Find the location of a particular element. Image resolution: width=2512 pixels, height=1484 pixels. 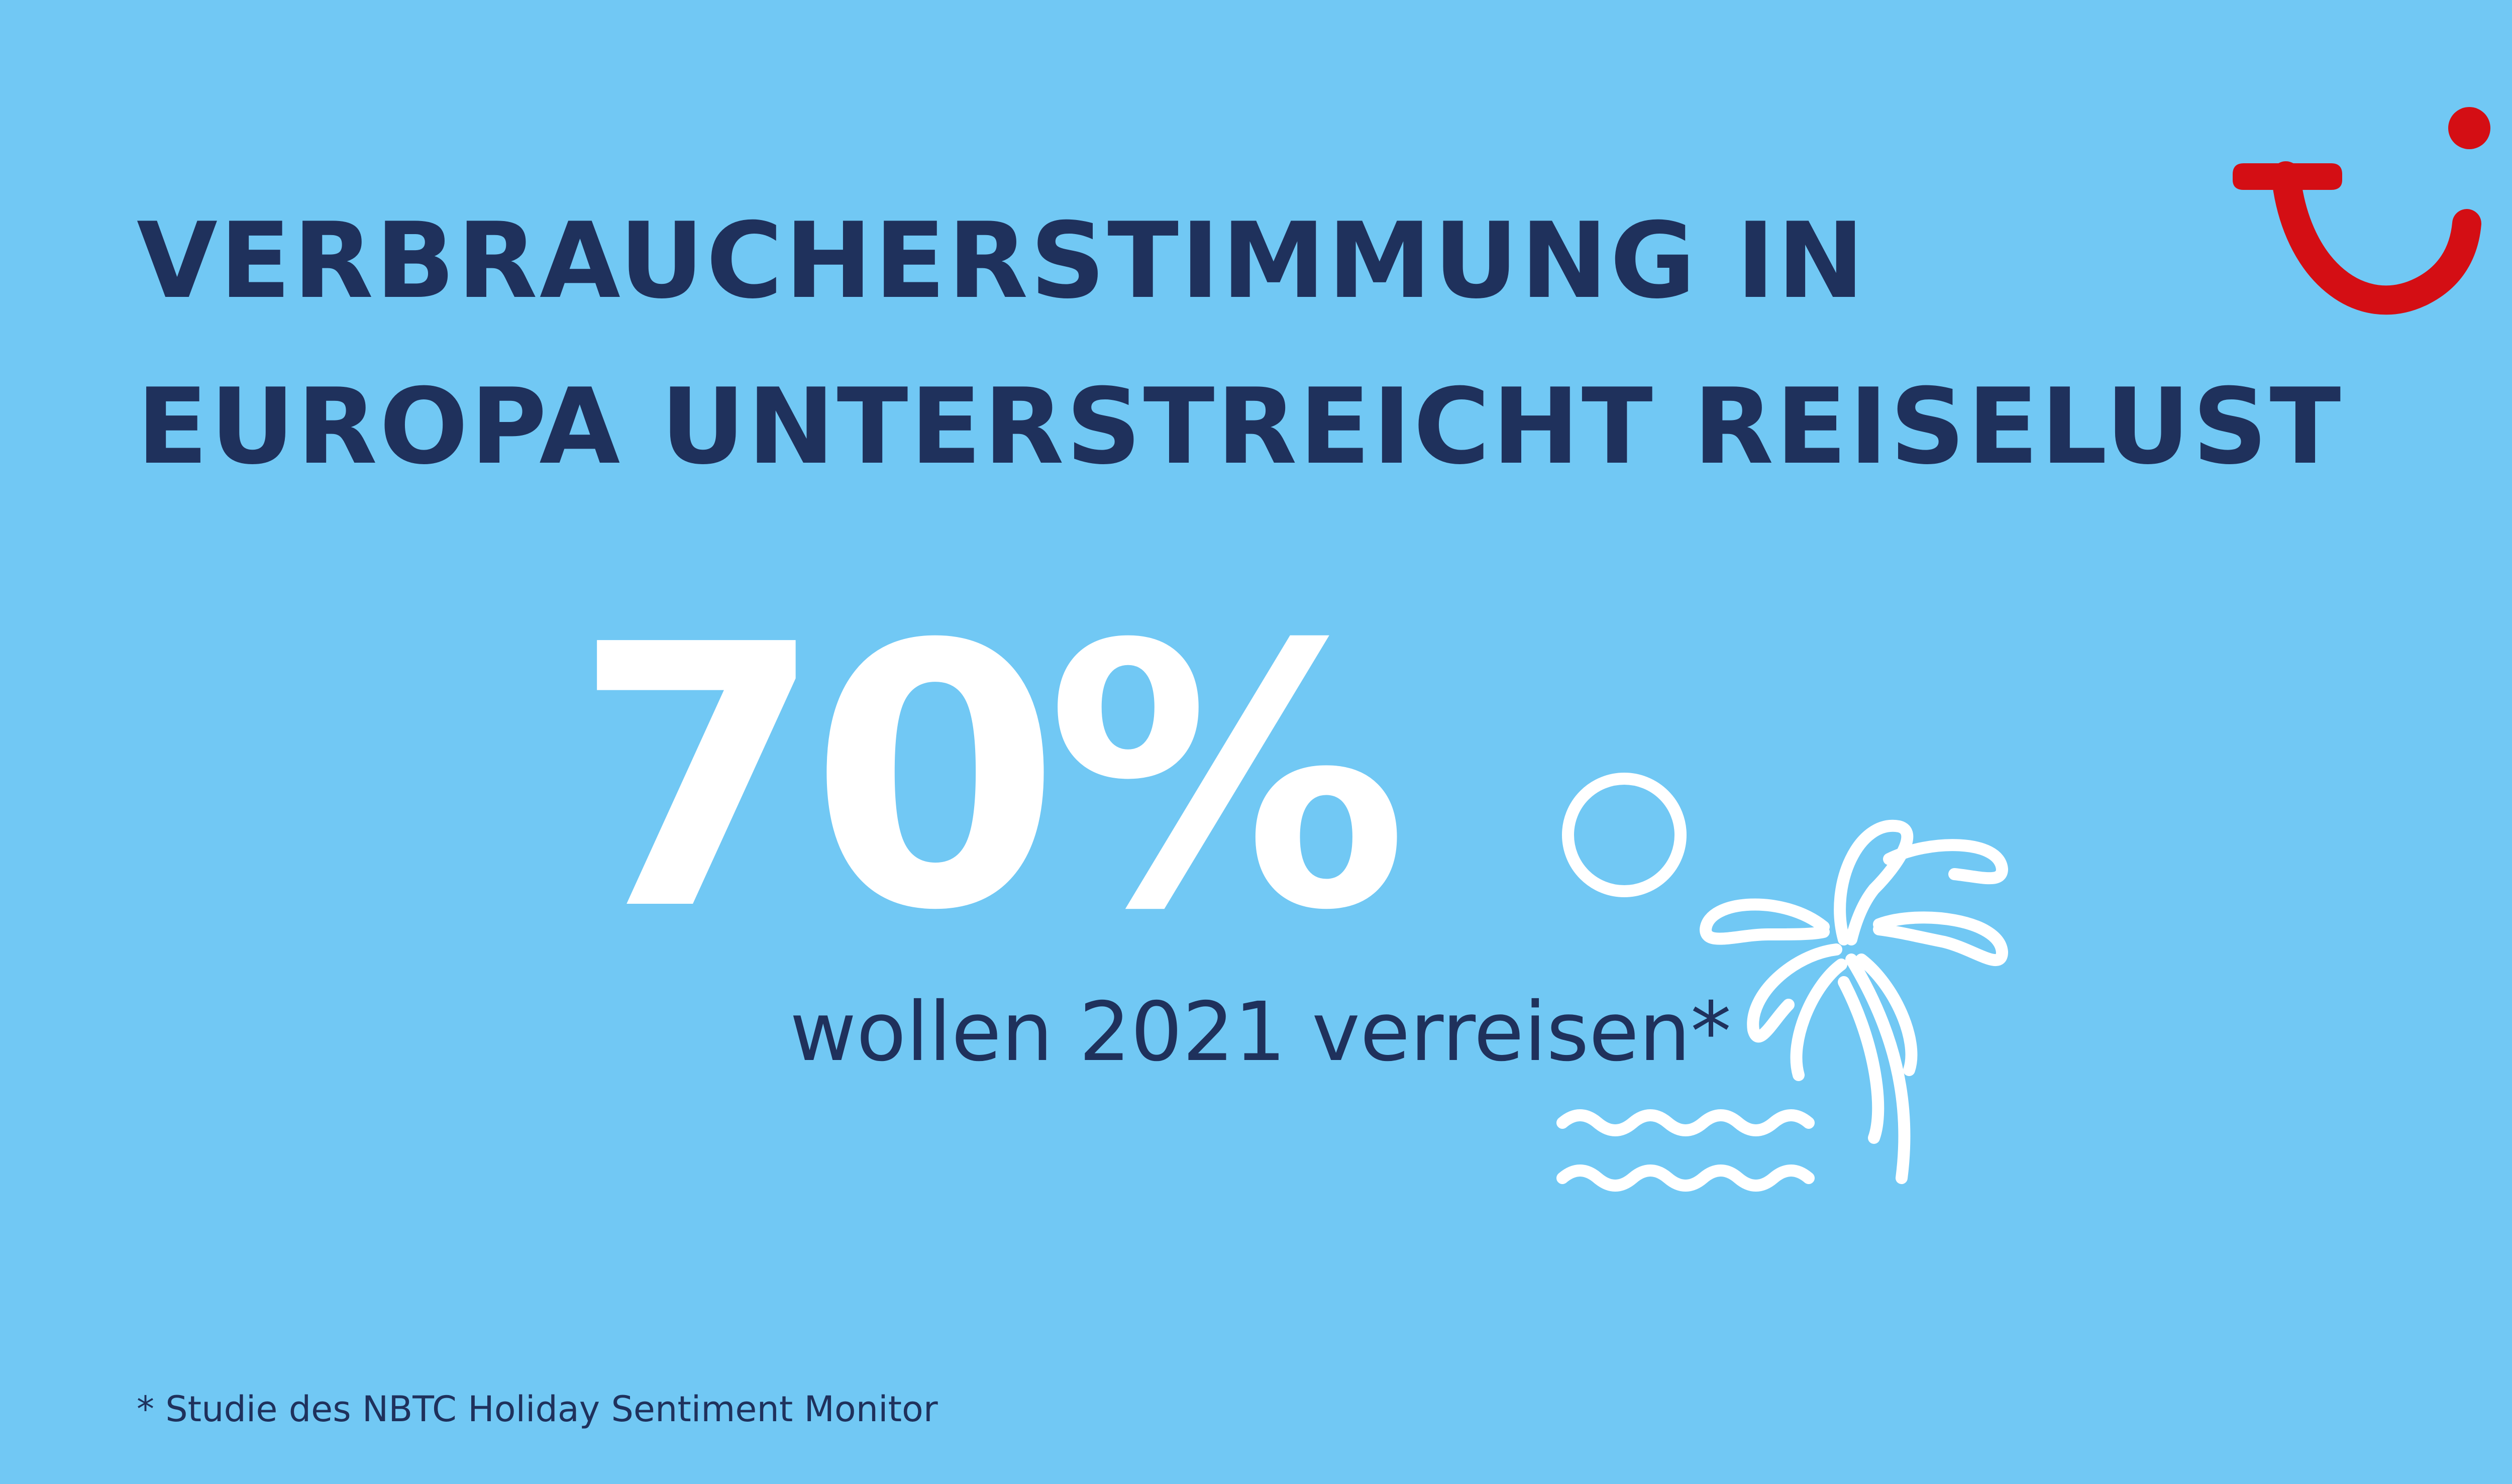

tui-smile-logo-icon is located at coordinates (2361, 211).